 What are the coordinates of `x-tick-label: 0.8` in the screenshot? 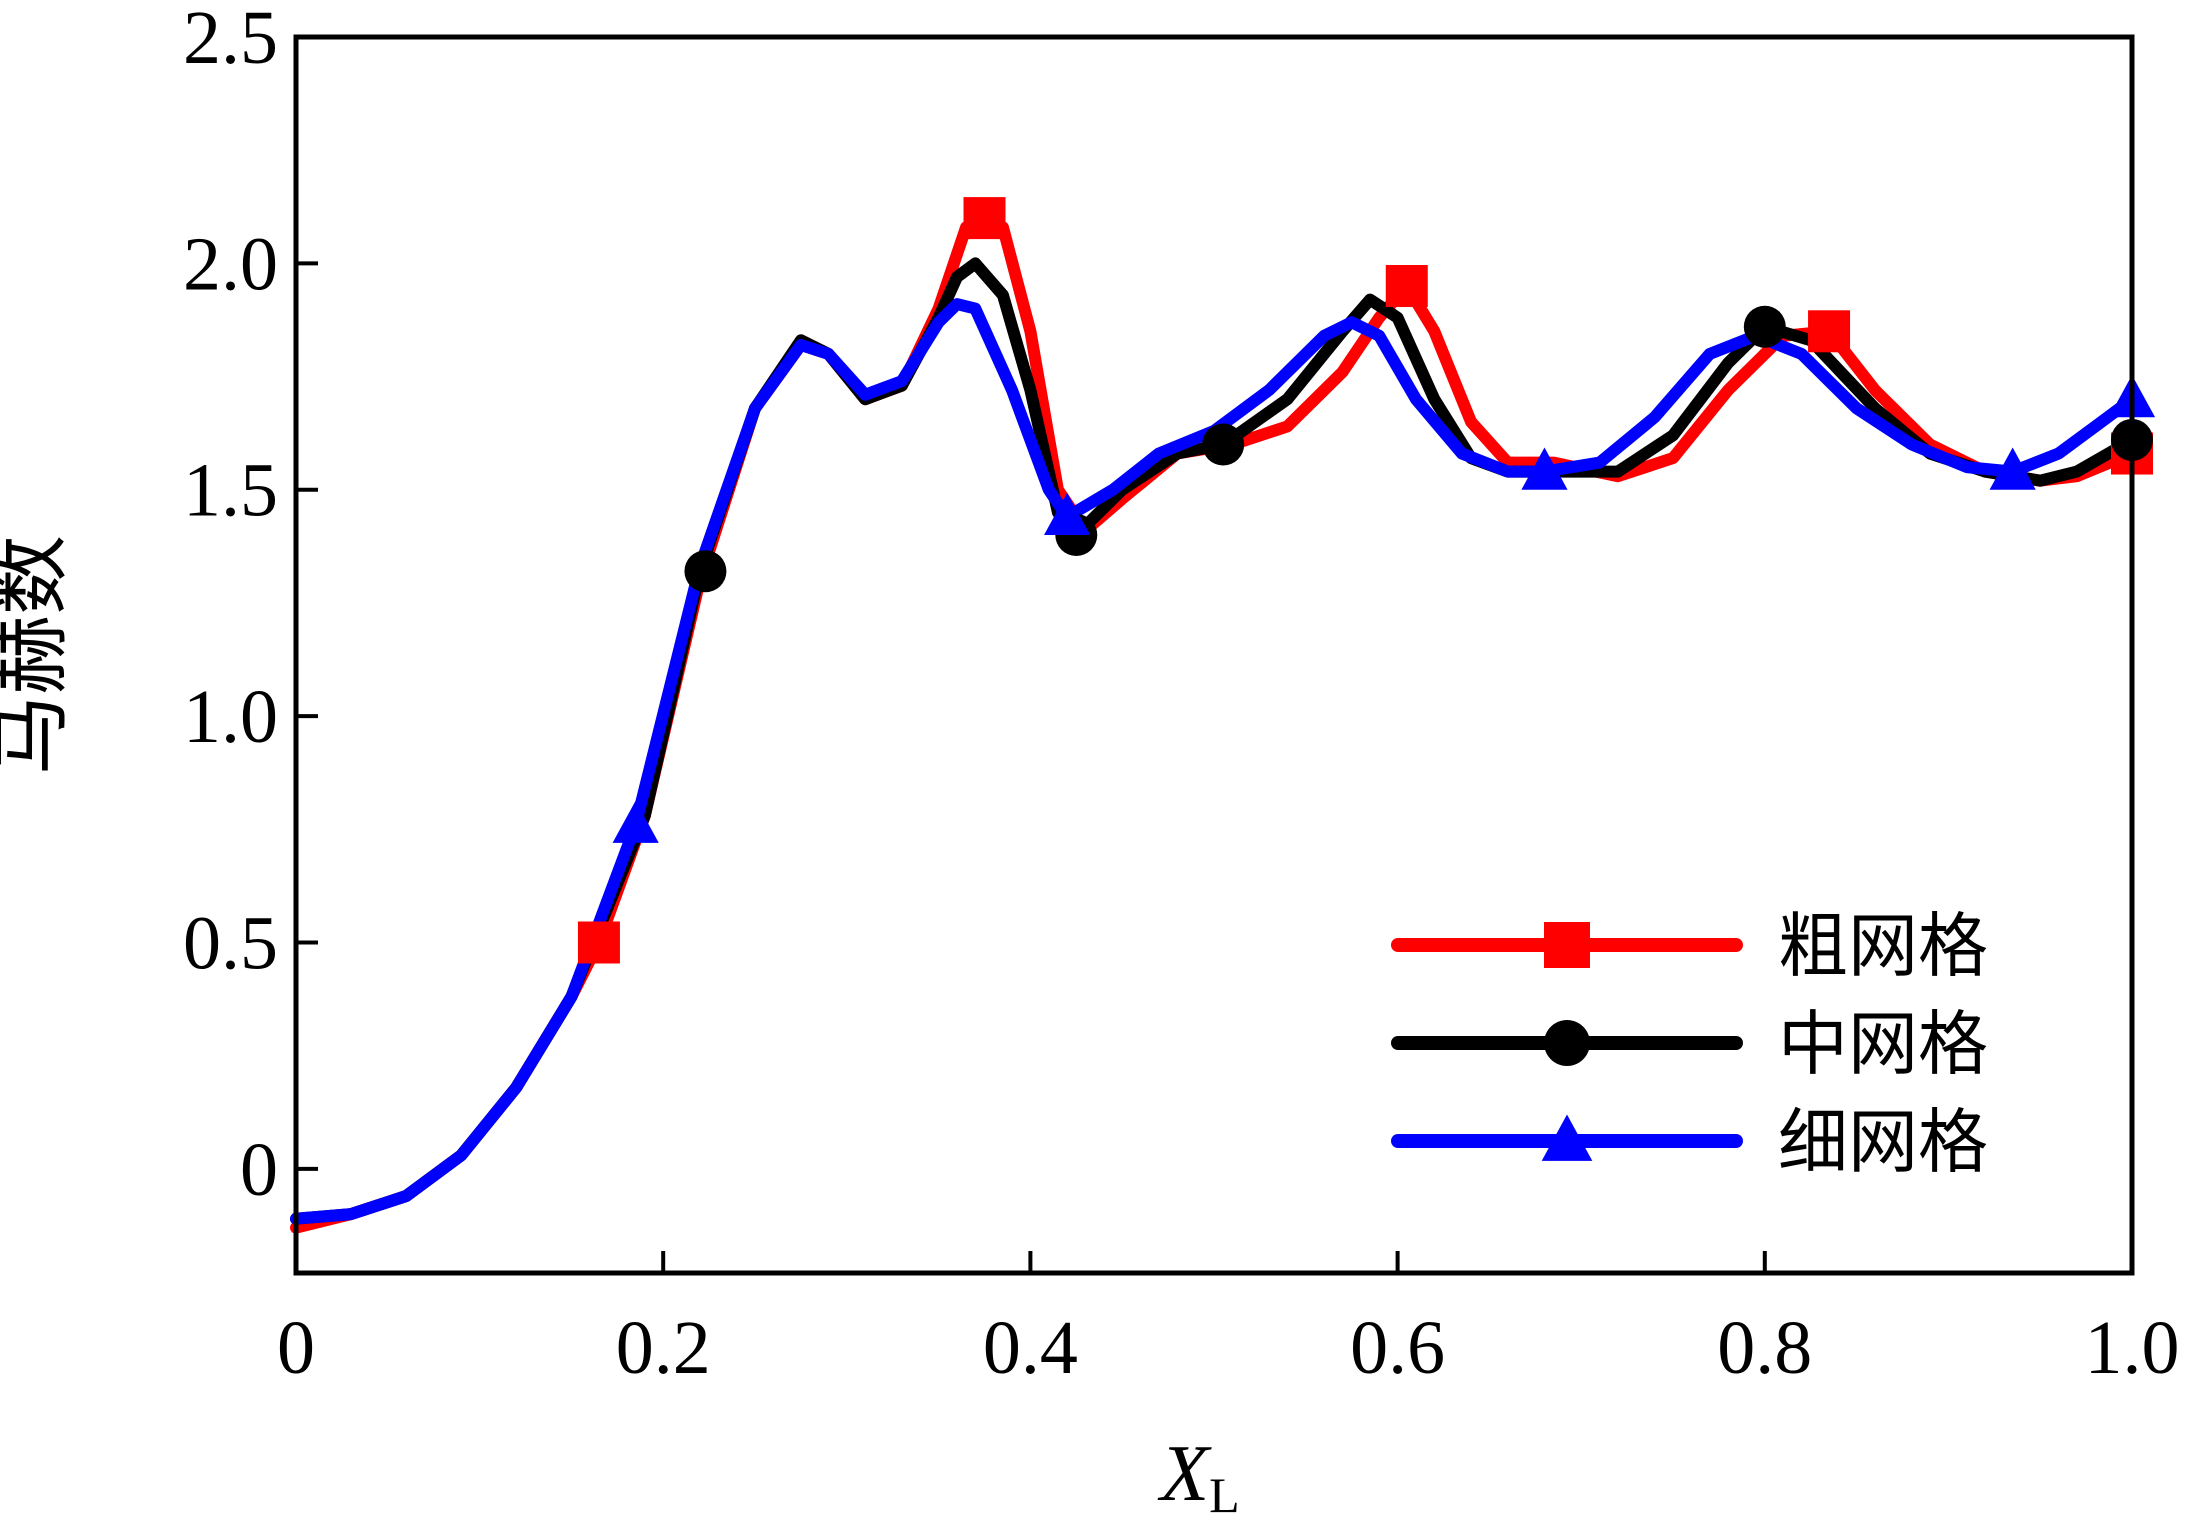 It's located at (1764, 1348).